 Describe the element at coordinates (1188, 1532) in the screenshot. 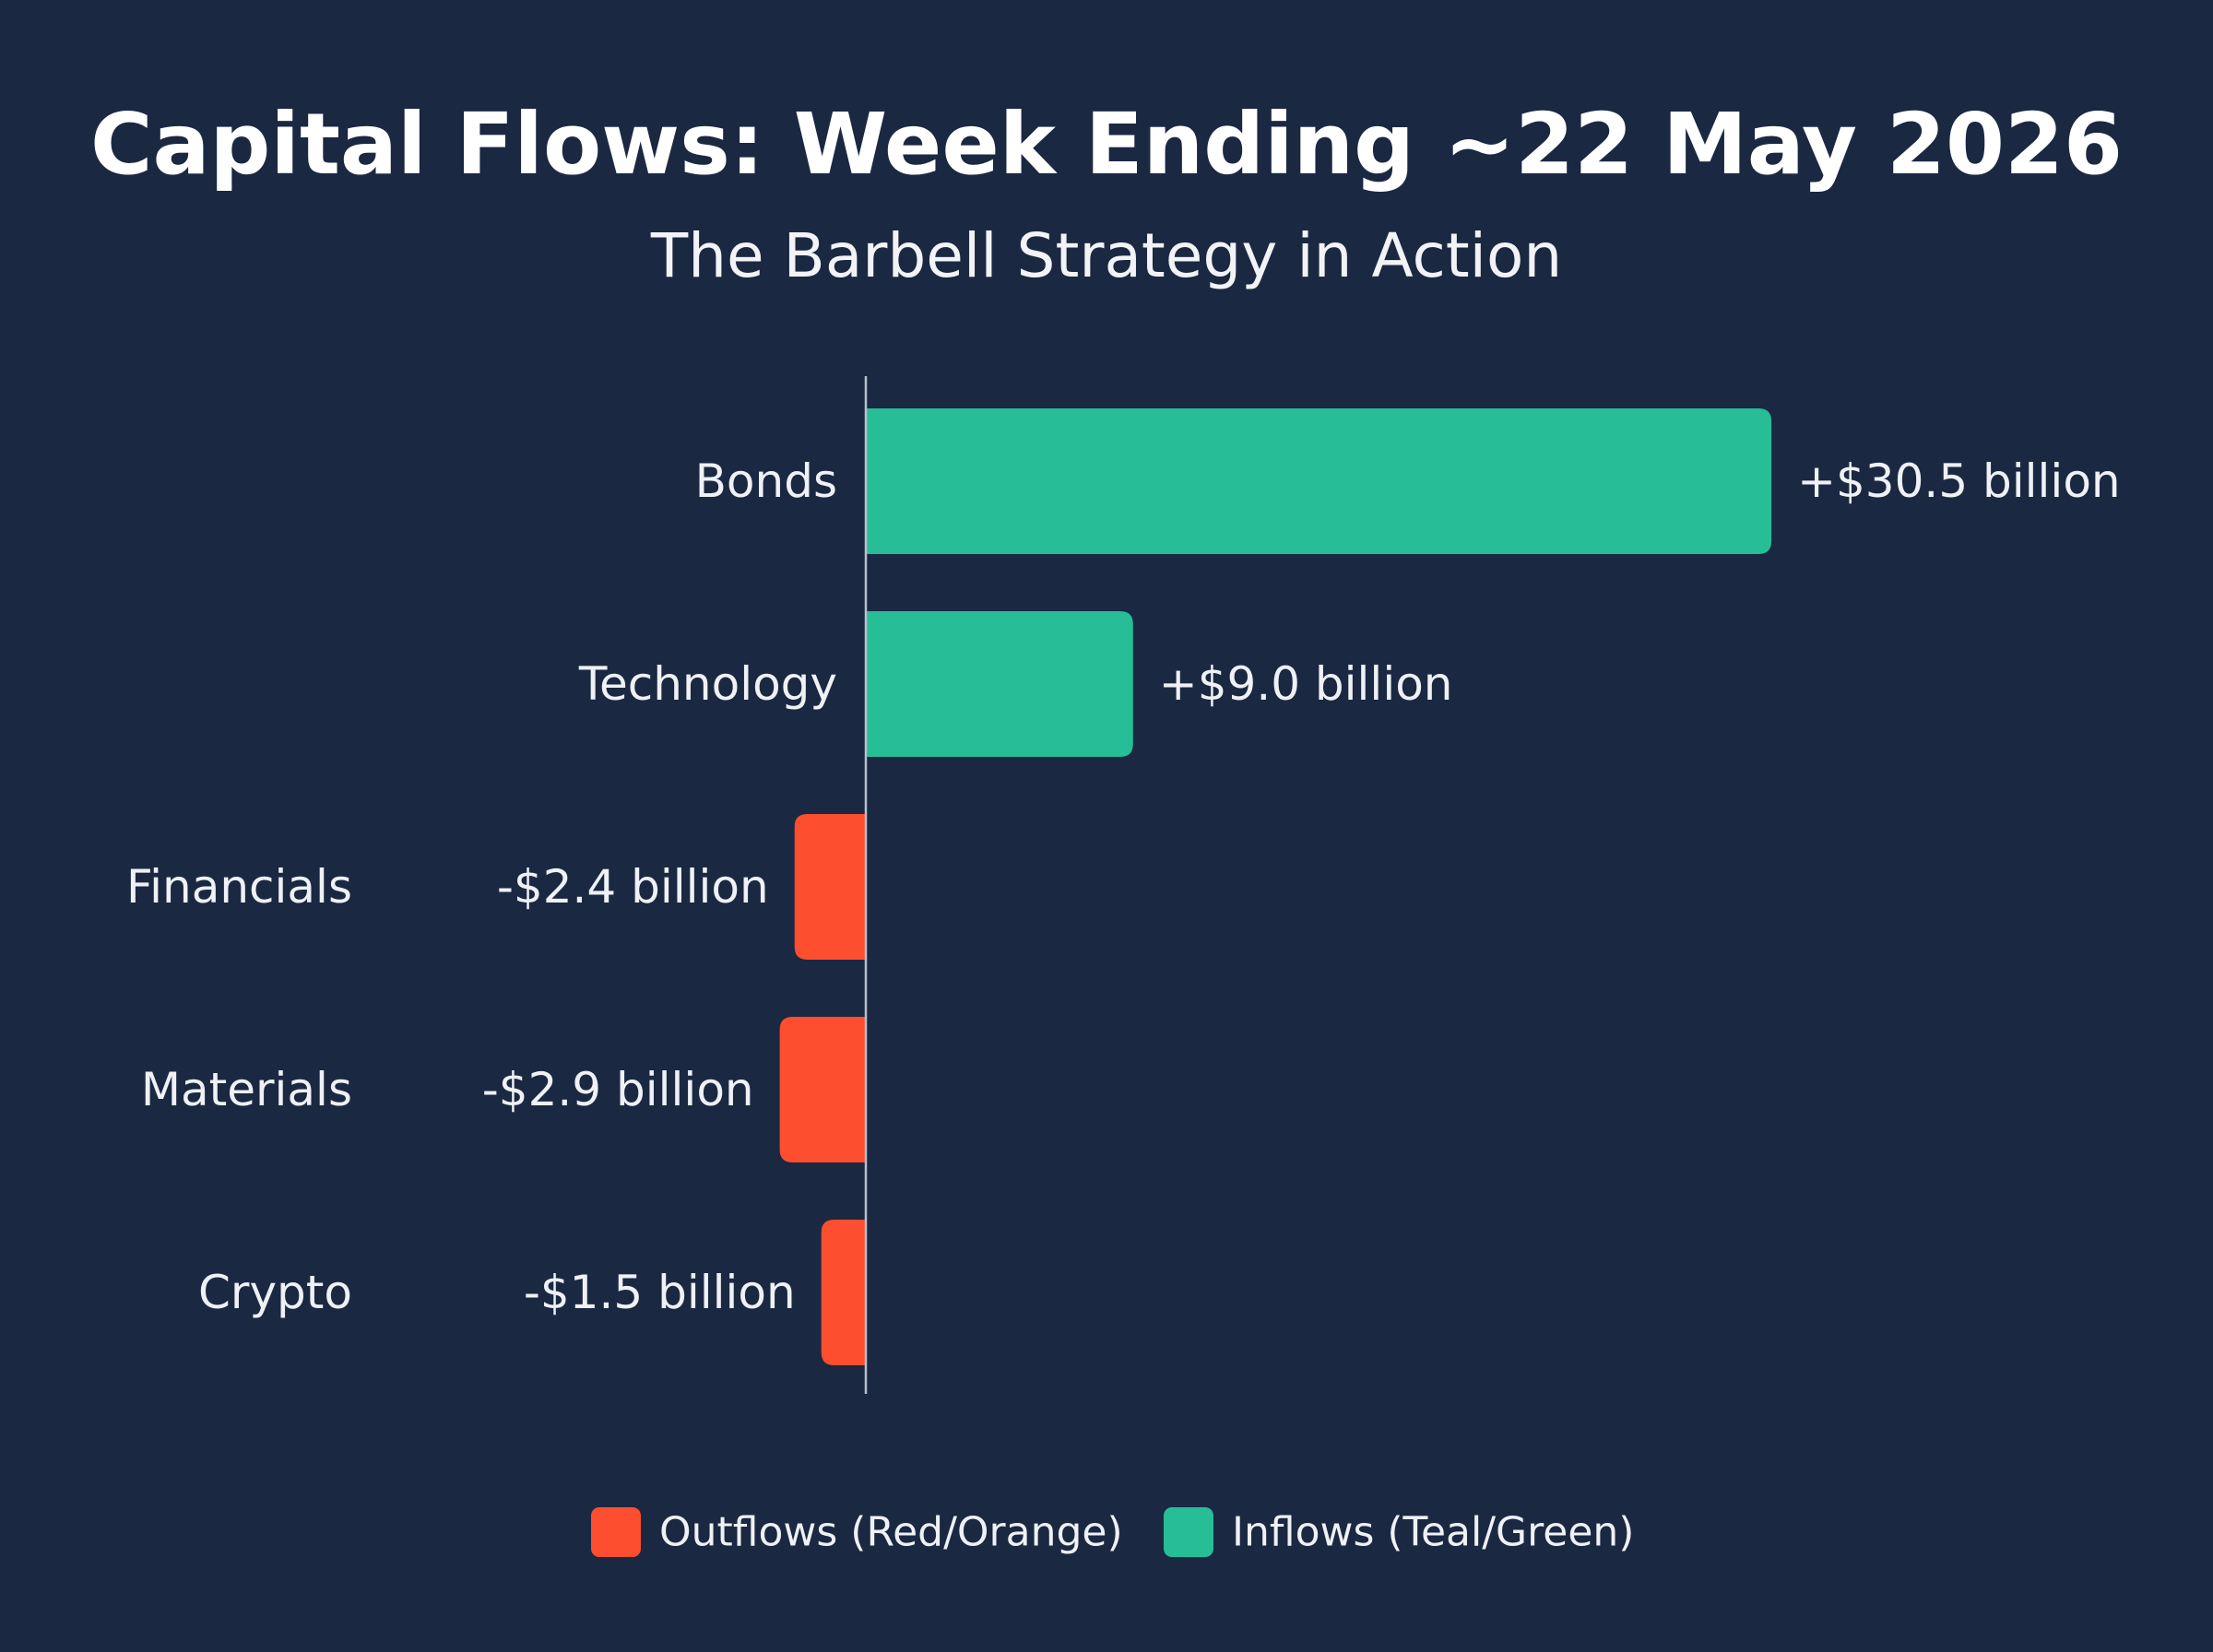

I see `legend-swatch-inflows` at that location.